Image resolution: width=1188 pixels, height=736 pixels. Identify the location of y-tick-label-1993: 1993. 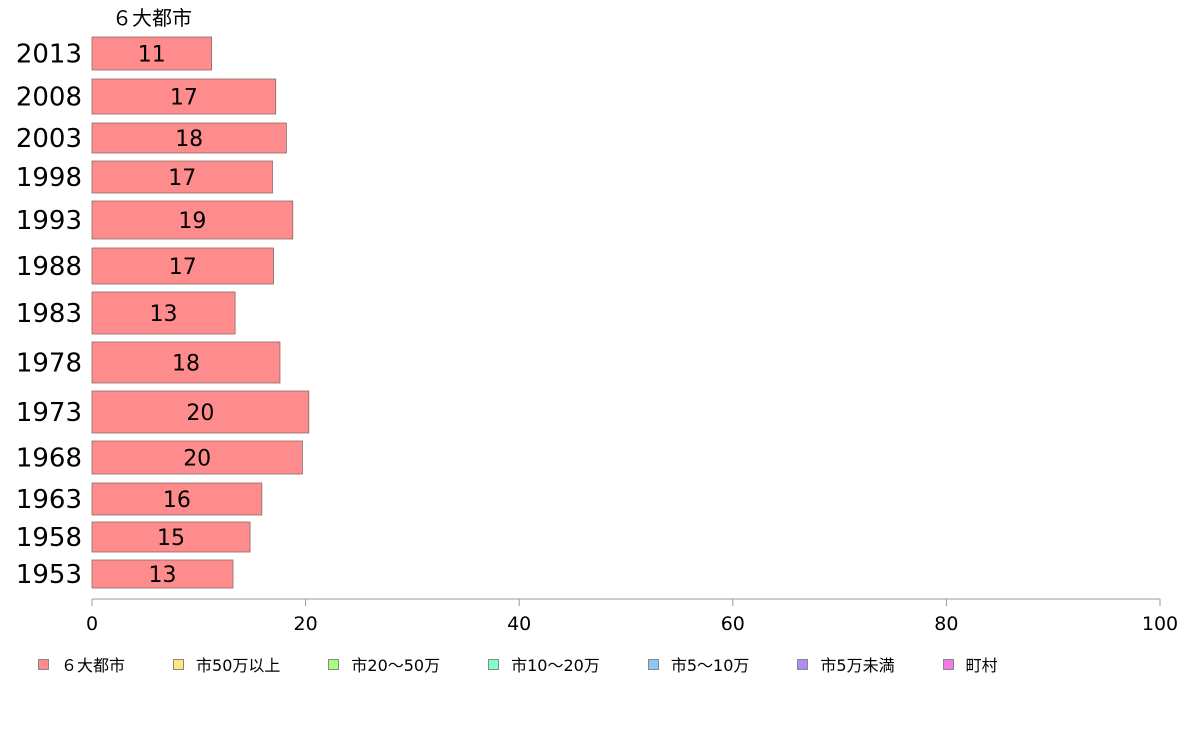
(49, 221).